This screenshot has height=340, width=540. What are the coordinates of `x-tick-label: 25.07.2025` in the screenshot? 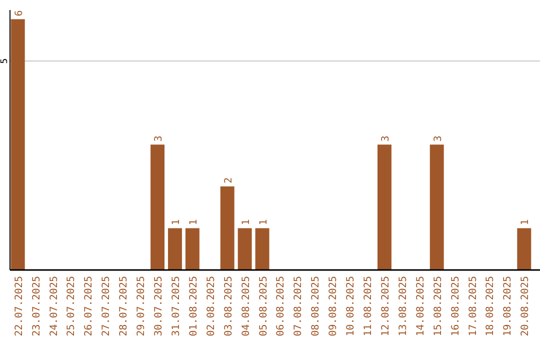 It's located at (72, 306).